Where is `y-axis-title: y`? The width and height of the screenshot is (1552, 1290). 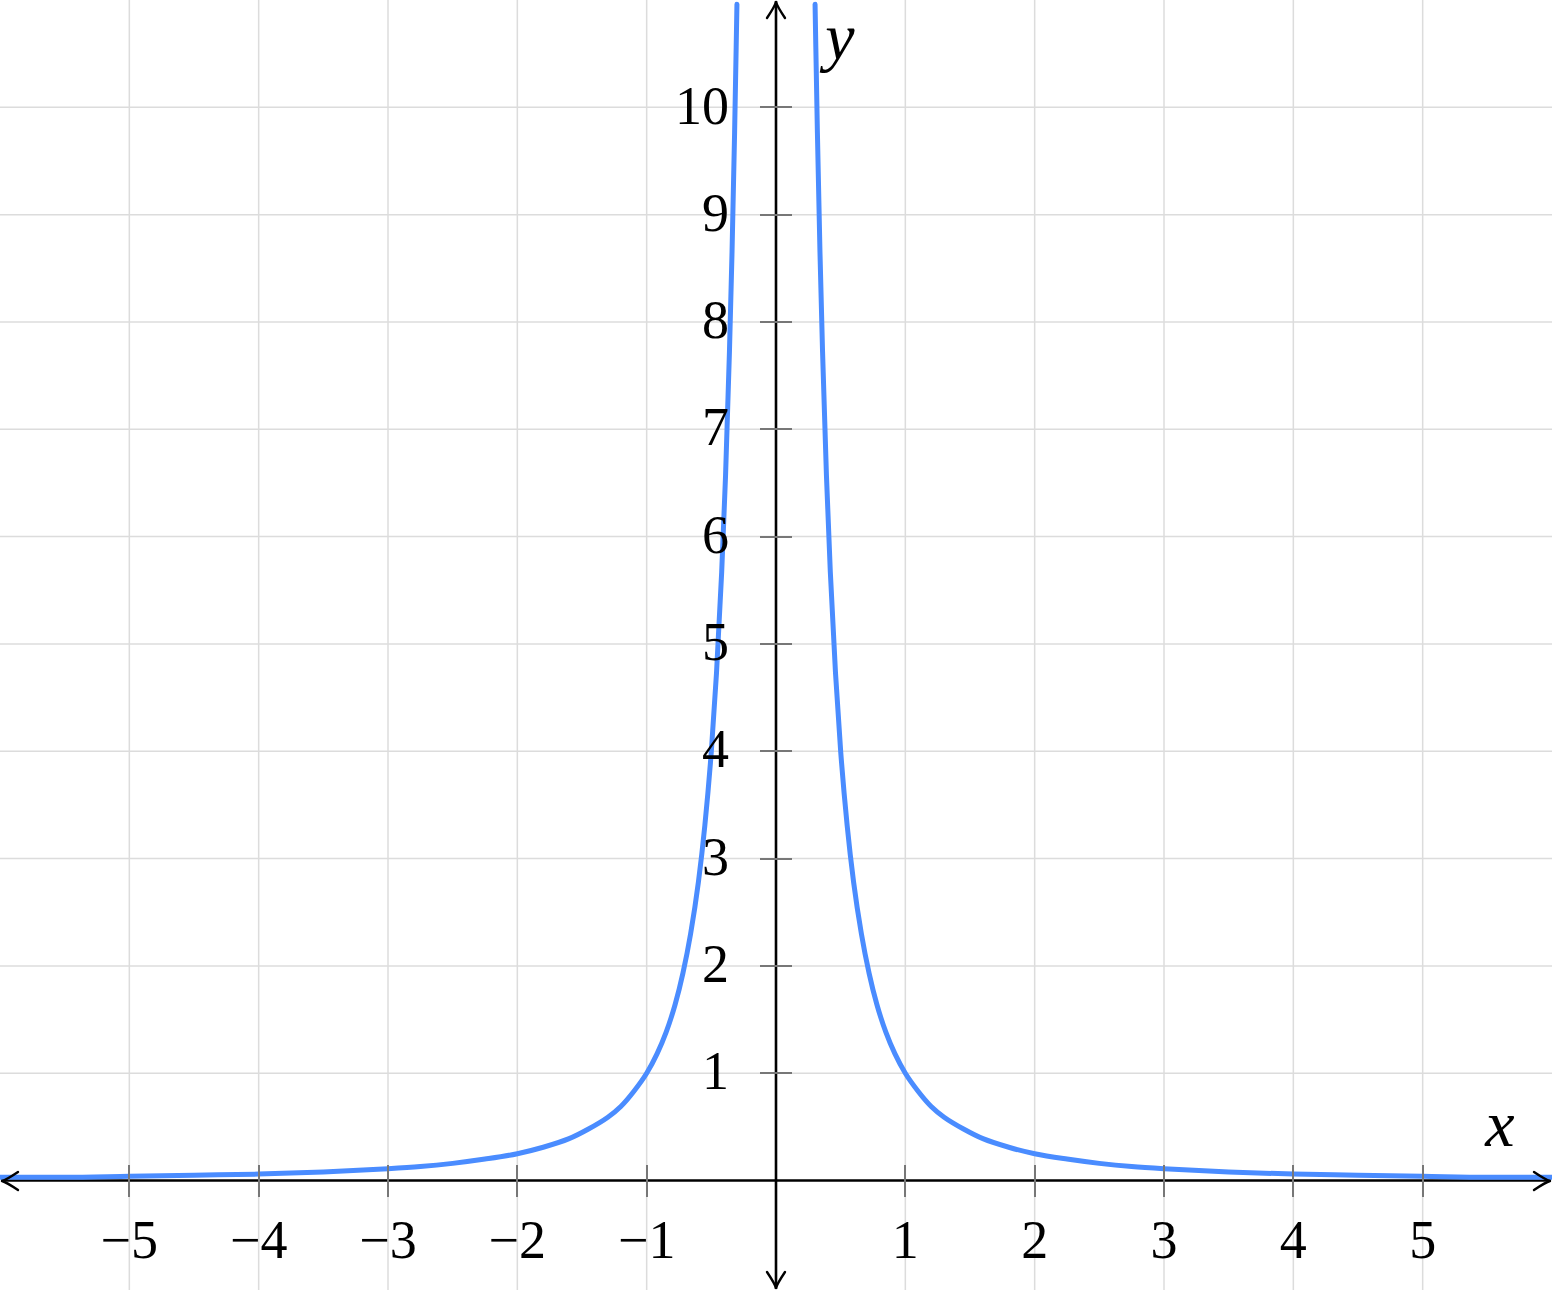
y-axis-title: y is located at coordinates (837, 37).